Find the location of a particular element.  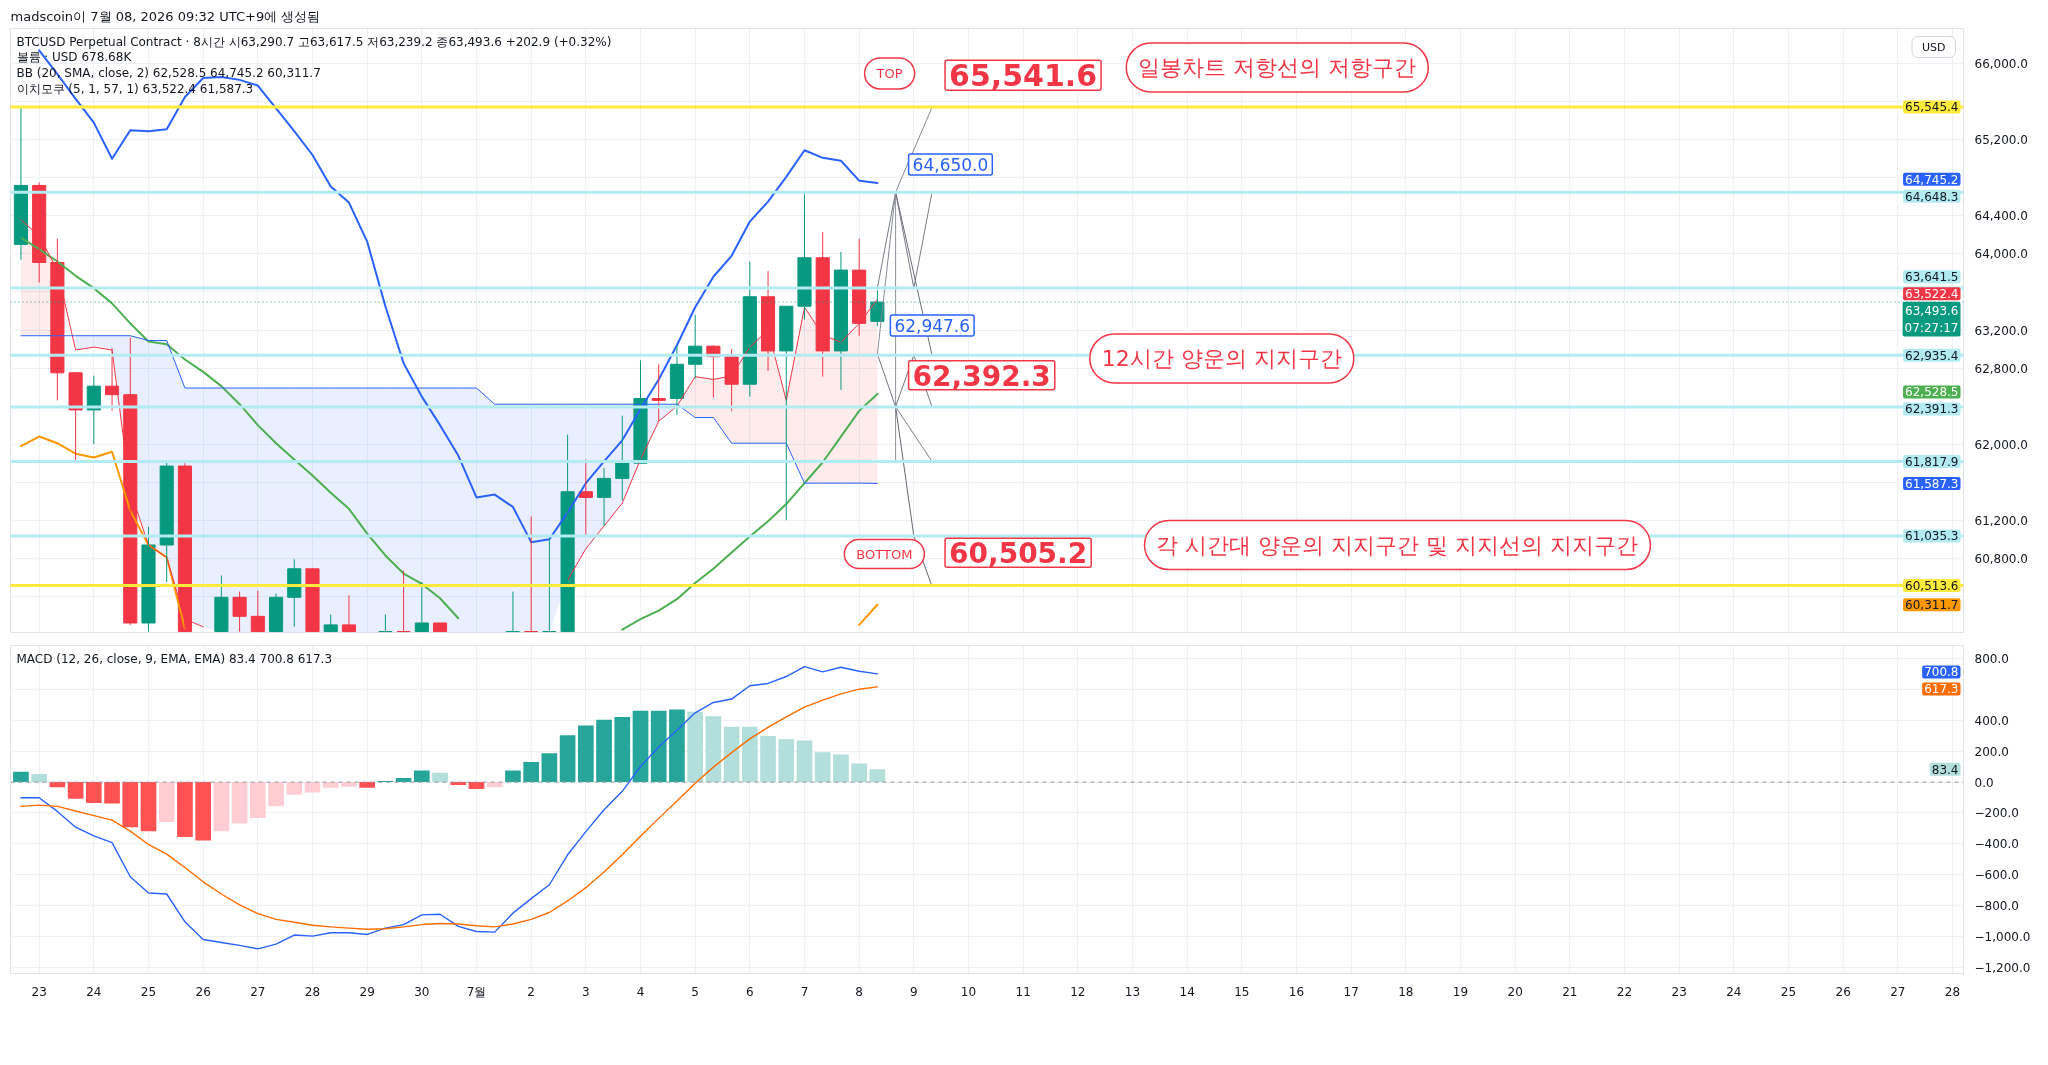

text: BTCUSD Perpetual Contract · 8시간 시63,290.7 고63,617.5 저63,239.2 종63,493.6 +202.9 (+0.32%) is located at coordinates (314, 41).